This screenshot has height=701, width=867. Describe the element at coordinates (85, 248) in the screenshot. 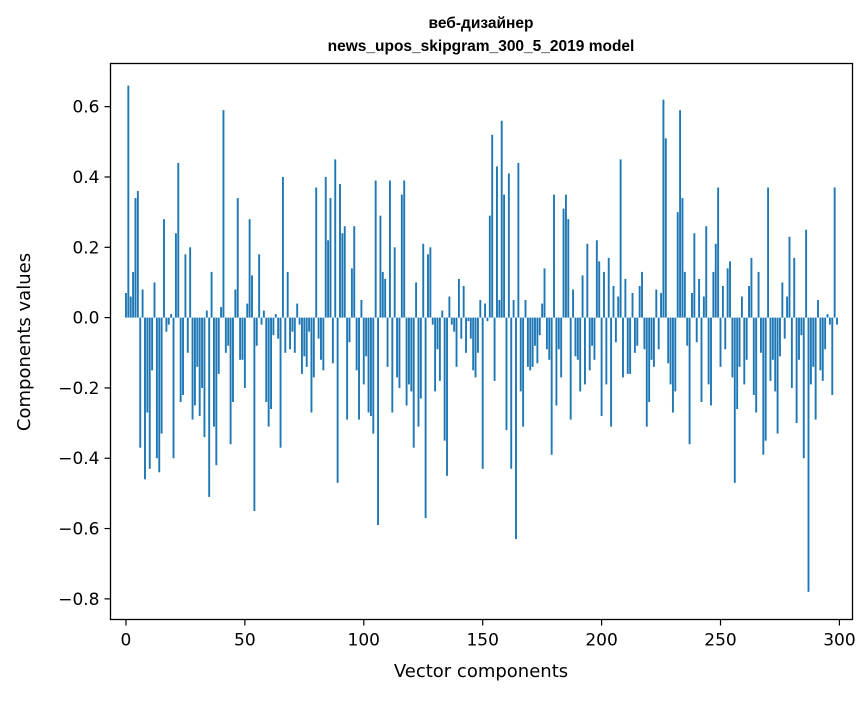

I see `y-tick-label: 0.2` at that location.